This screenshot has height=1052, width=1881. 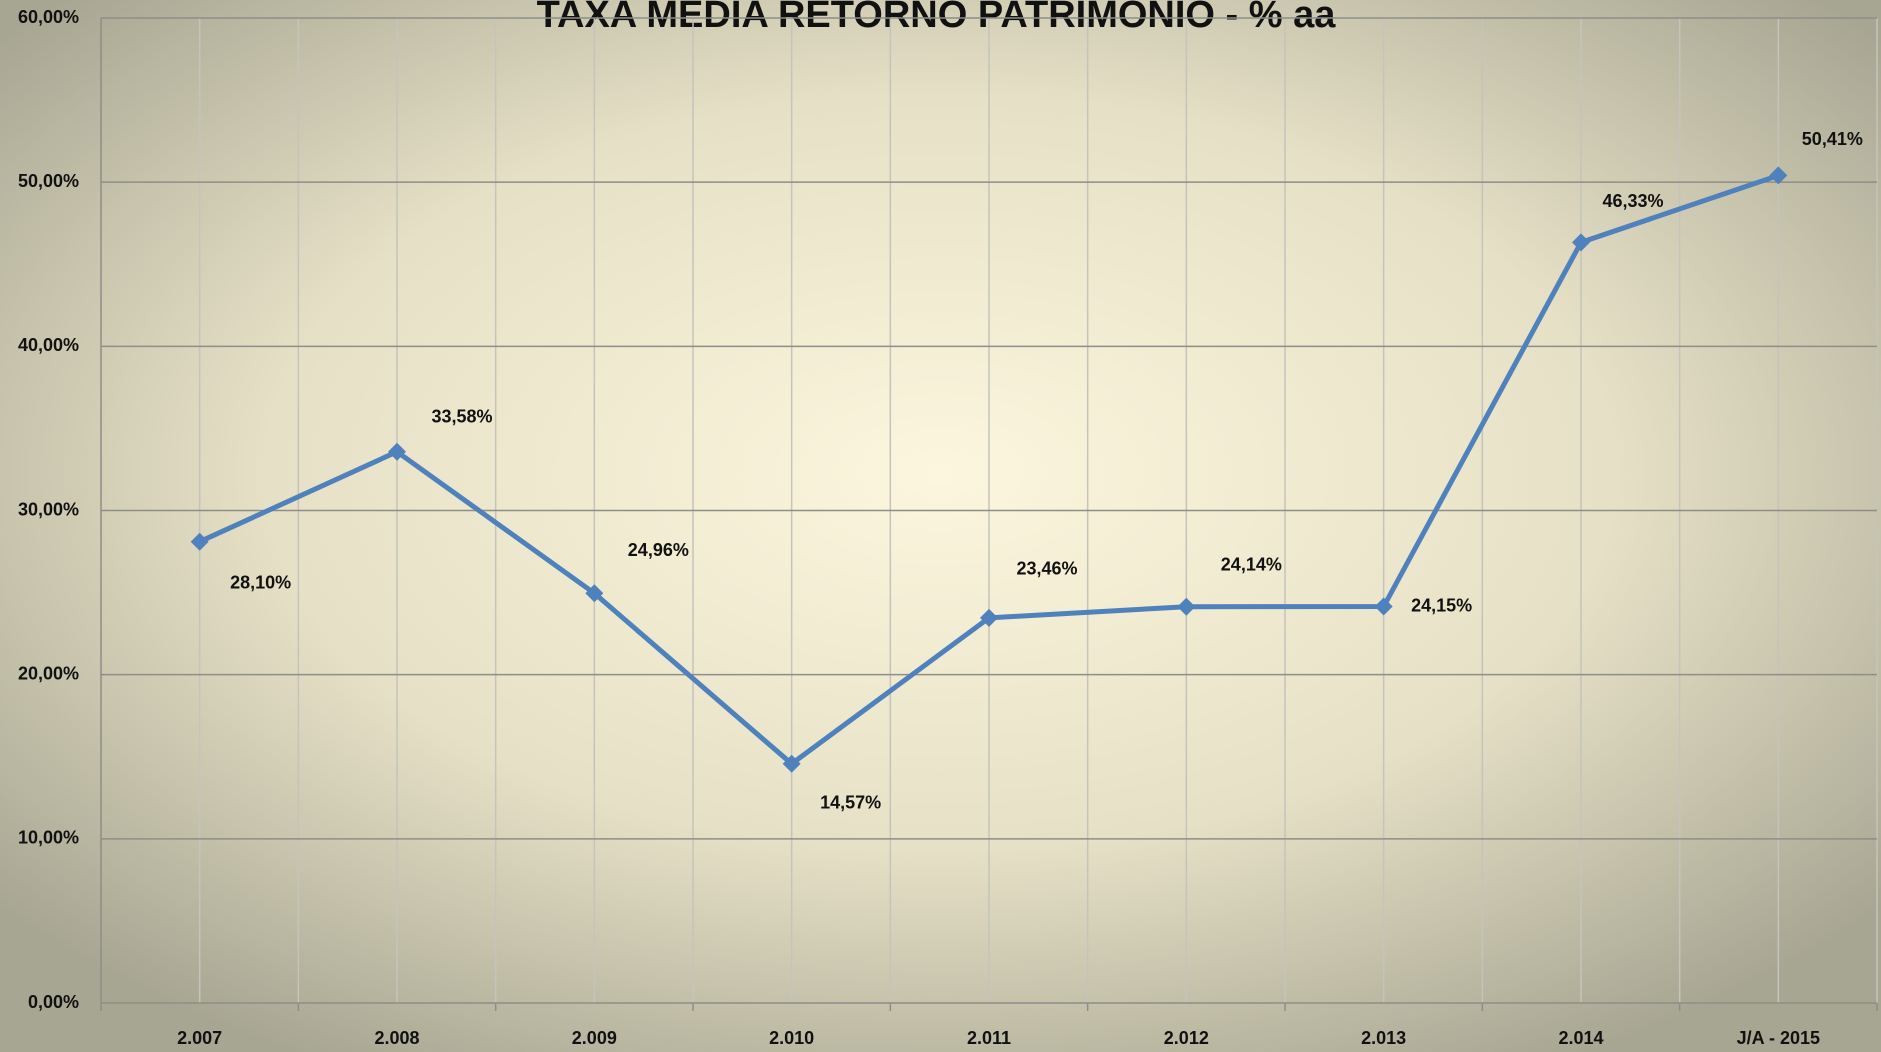 What do you see at coordinates (1383, 1038) in the screenshot?
I see `x-tick-label: 2.013` at bounding box center [1383, 1038].